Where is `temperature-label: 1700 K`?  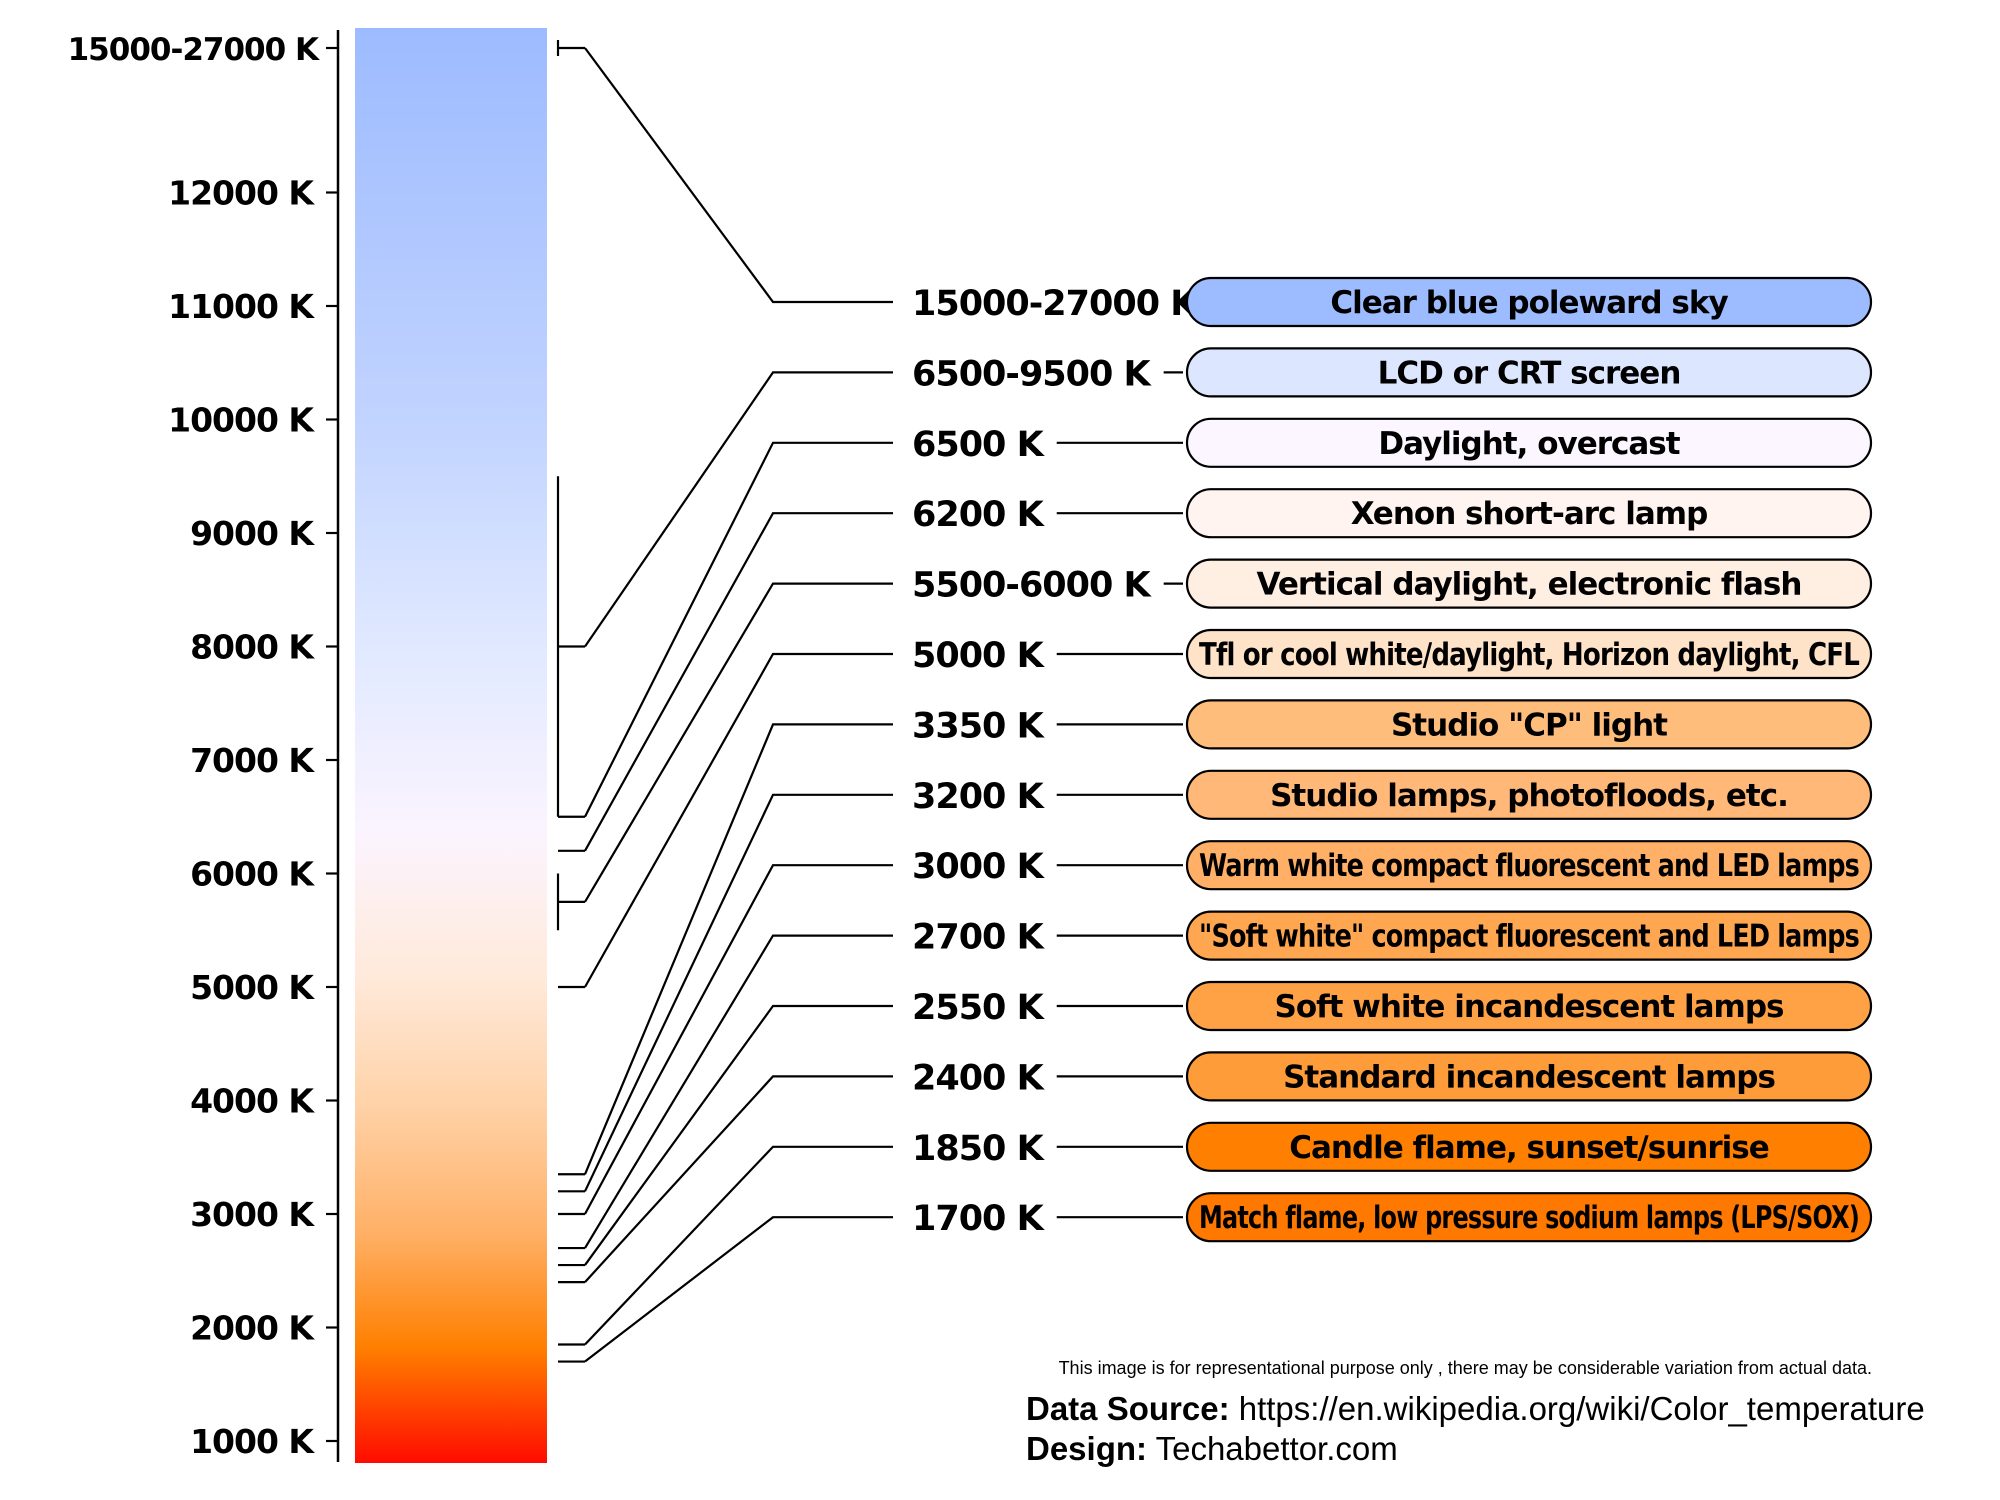
temperature-label: 1700 K is located at coordinates (979, 1219).